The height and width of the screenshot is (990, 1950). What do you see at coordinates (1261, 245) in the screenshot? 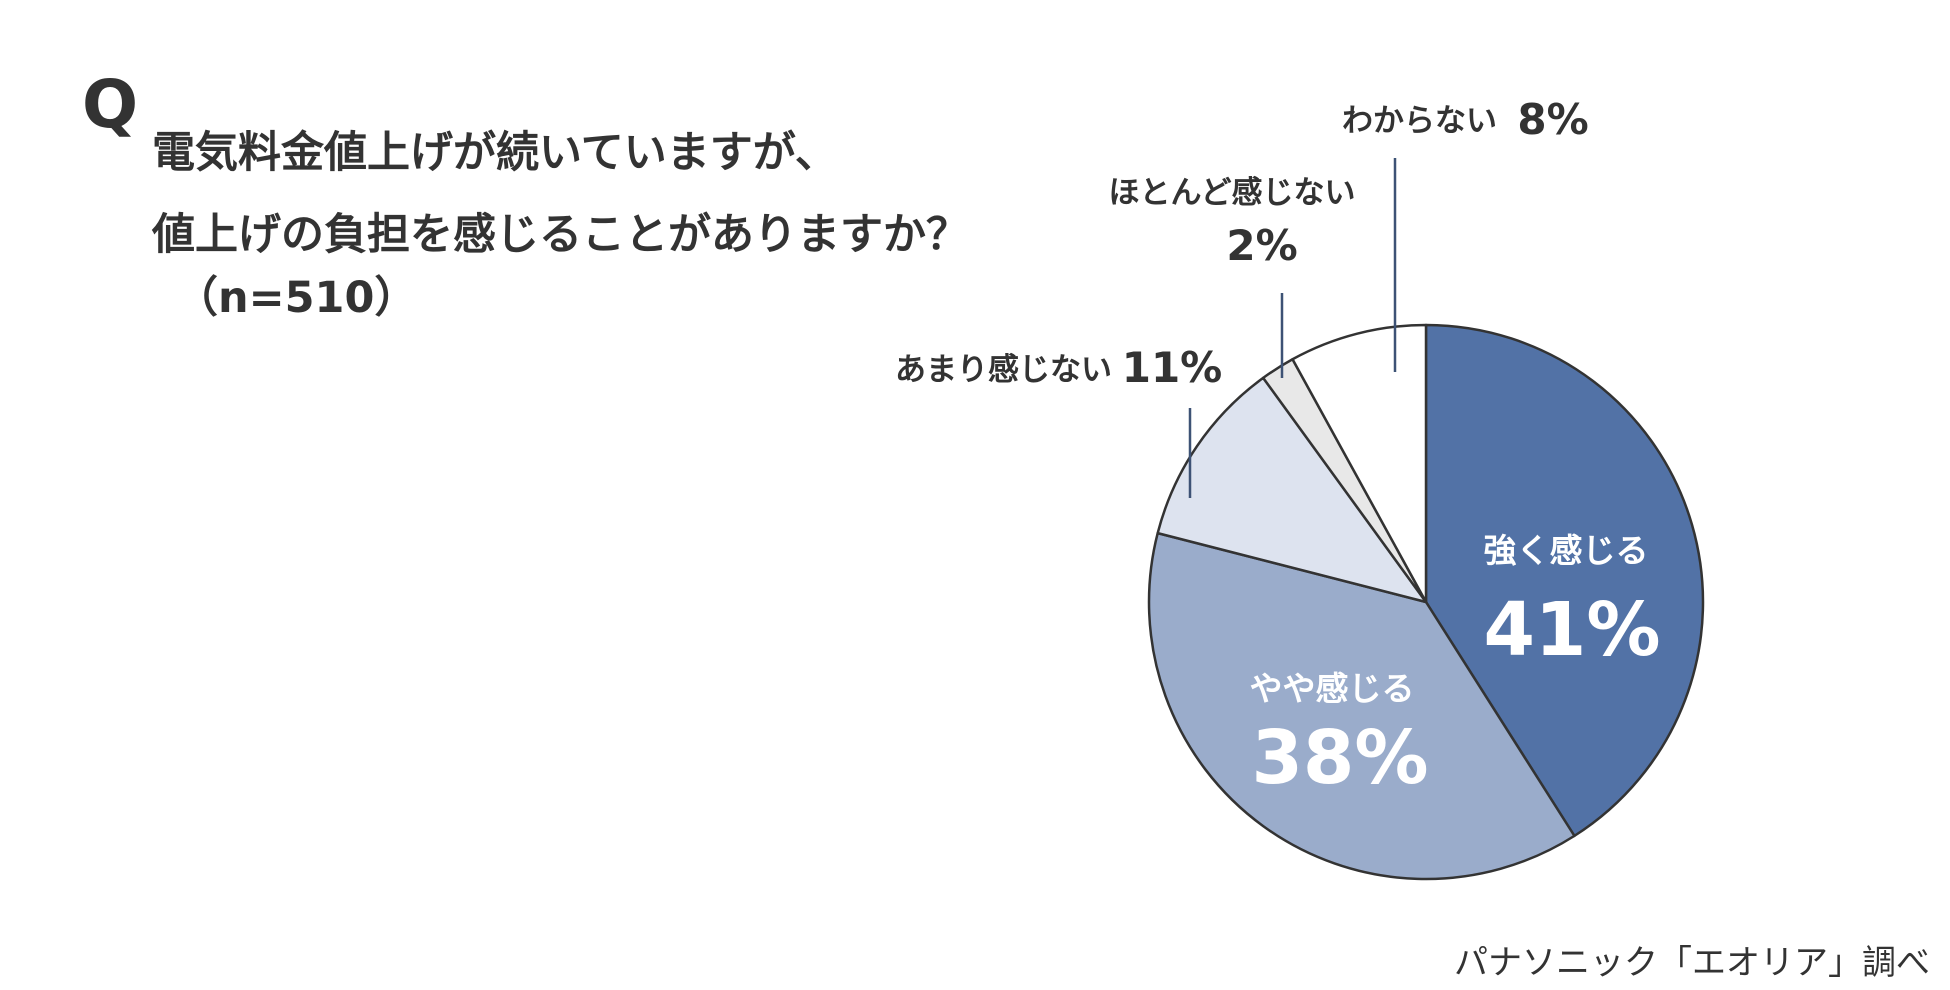
I see `data-label-hardly-value: 2%` at bounding box center [1261, 245].